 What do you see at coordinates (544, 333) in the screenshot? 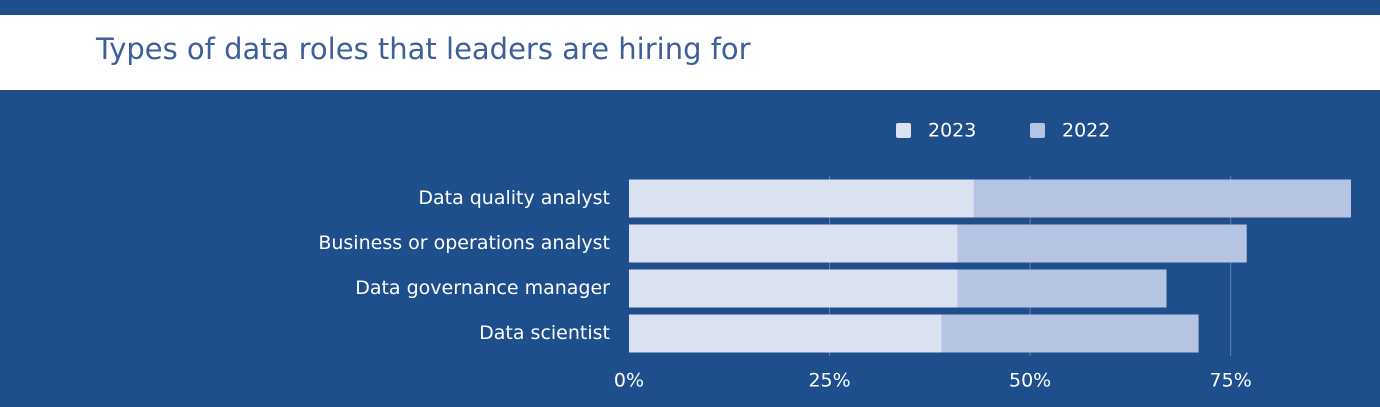
I see `y-tick-label: Data scientist` at bounding box center [544, 333].